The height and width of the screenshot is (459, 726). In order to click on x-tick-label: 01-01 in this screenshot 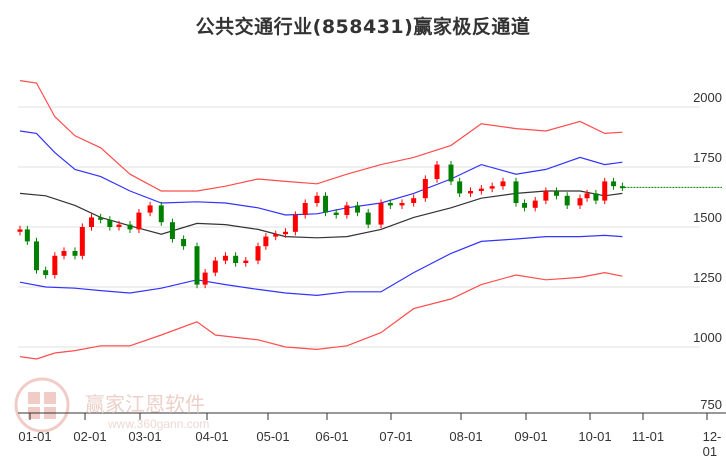, I will do `click(35, 436)`.